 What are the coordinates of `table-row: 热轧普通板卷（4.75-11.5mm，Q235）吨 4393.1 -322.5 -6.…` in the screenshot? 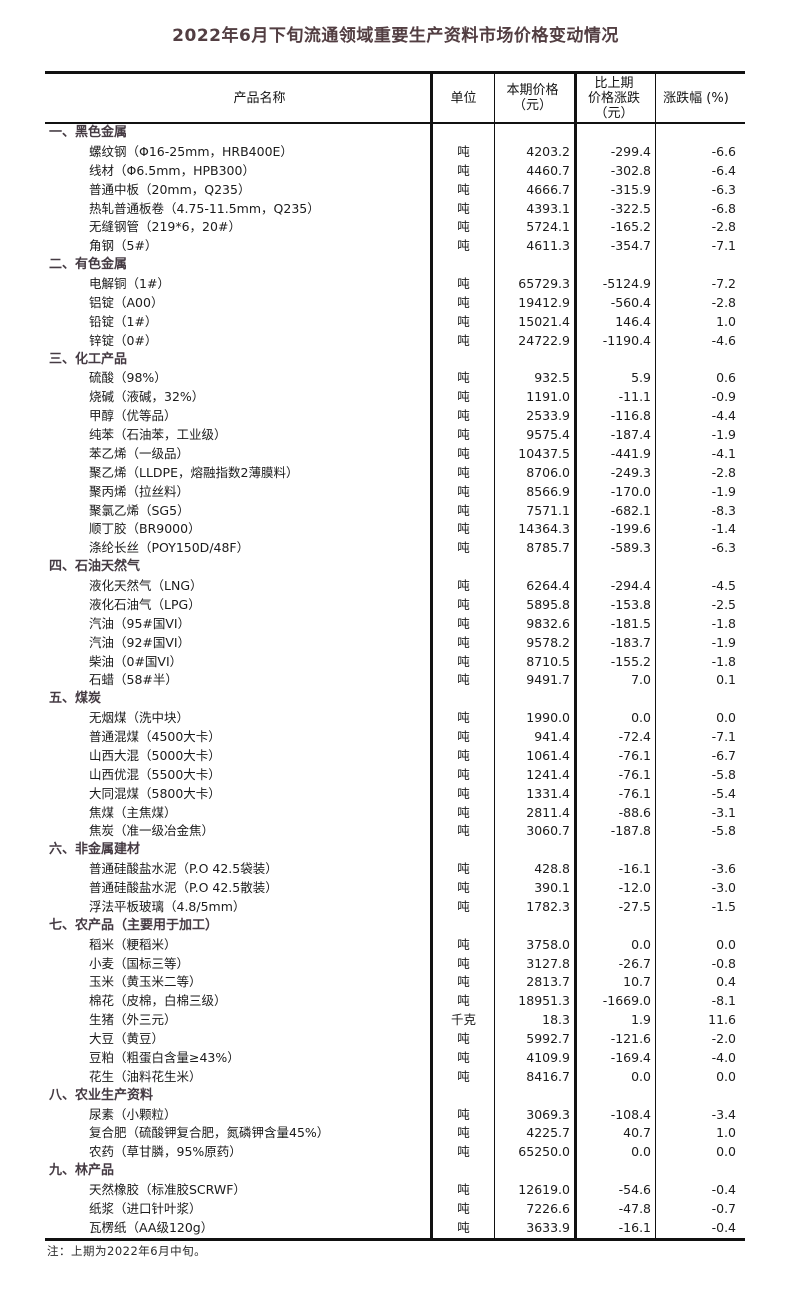 It's located at (395, 209).